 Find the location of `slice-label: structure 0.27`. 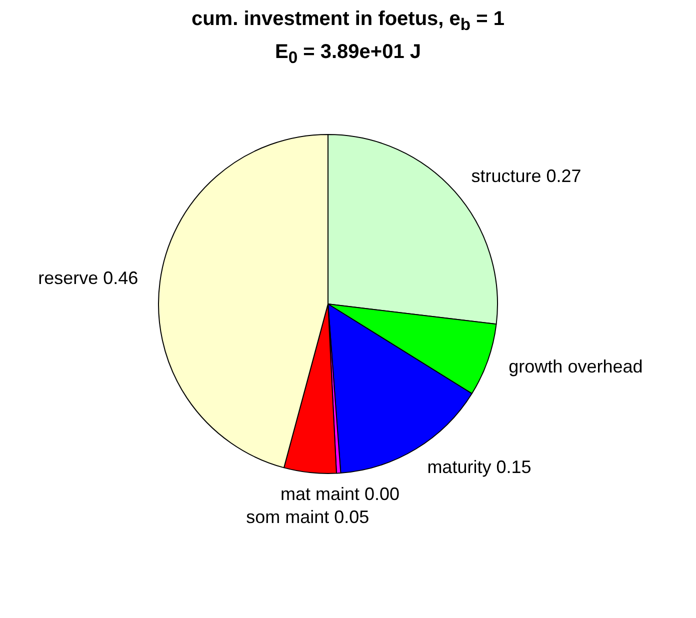

slice-label: structure 0.27 is located at coordinates (526, 176).